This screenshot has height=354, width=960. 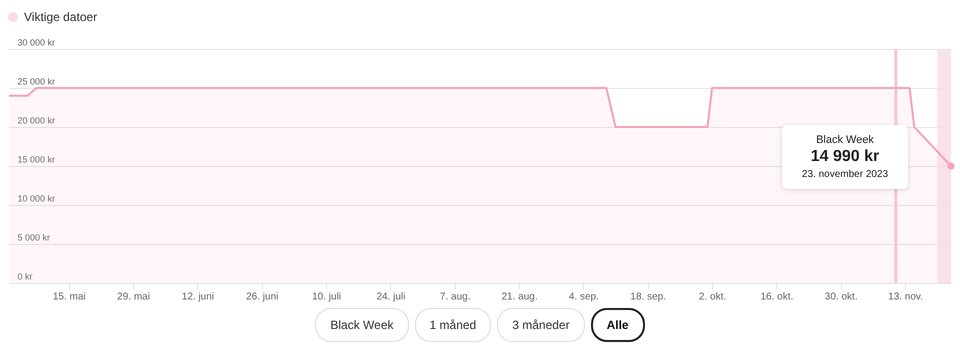 What do you see at coordinates (37, 43) in the screenshot?
I see `y-tick-label: 30 000 kr` at bounding box center [37, 43].